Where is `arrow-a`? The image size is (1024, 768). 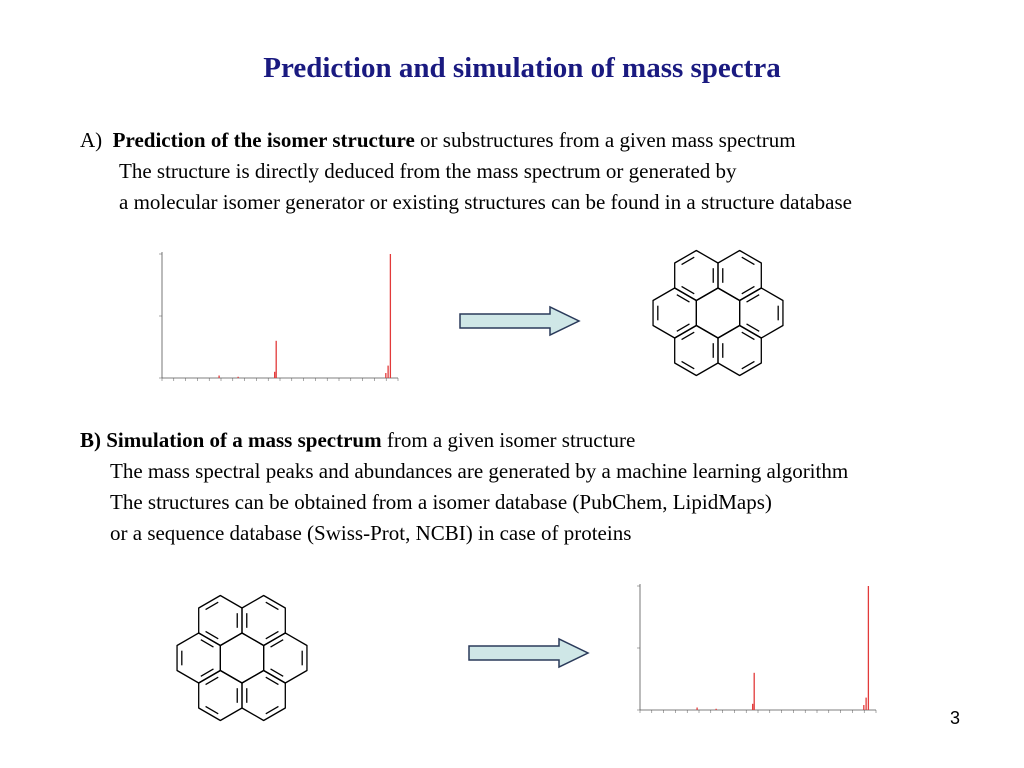 arrow-a is located at coordinates (520, 321).